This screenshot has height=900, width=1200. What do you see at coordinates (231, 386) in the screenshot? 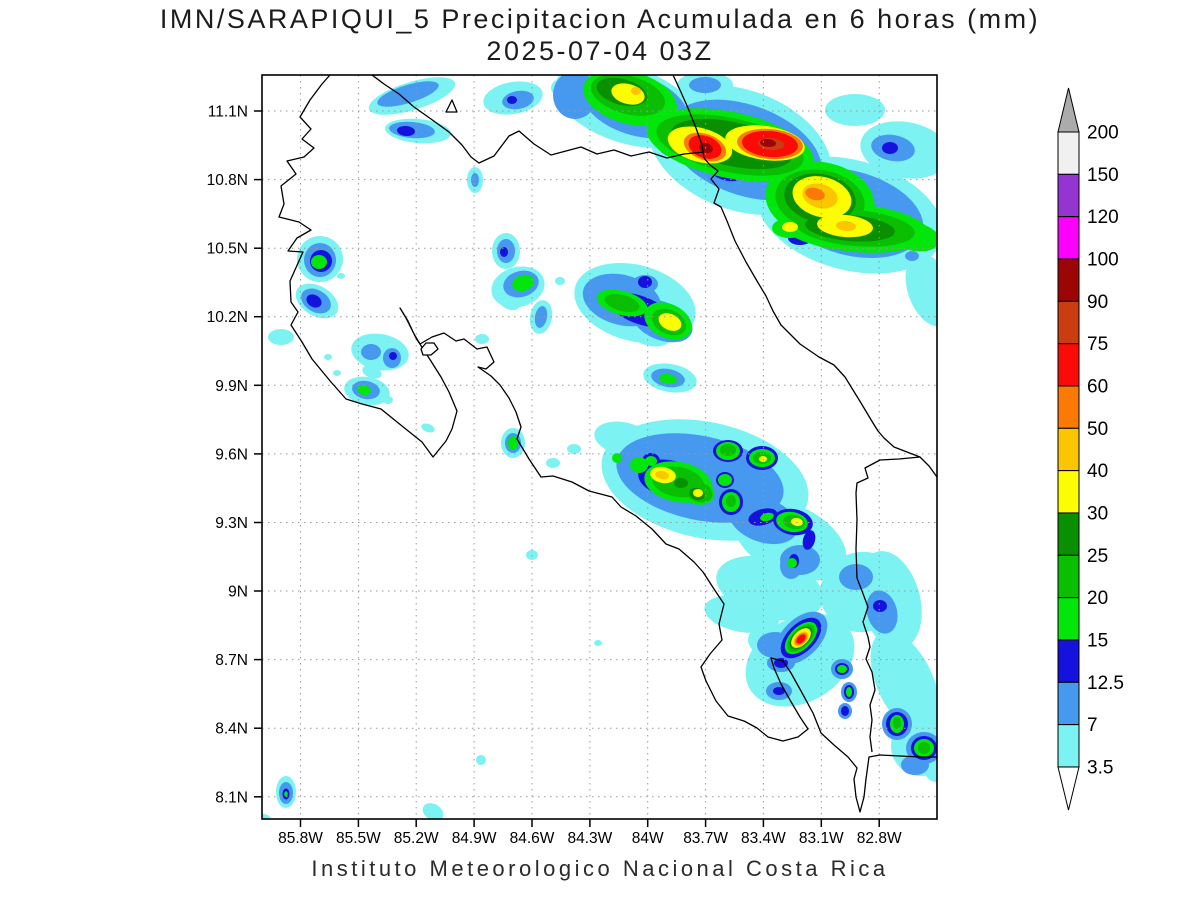
I see `y-axis-tick-label: 9.9N` at bounding box center [231, 386].